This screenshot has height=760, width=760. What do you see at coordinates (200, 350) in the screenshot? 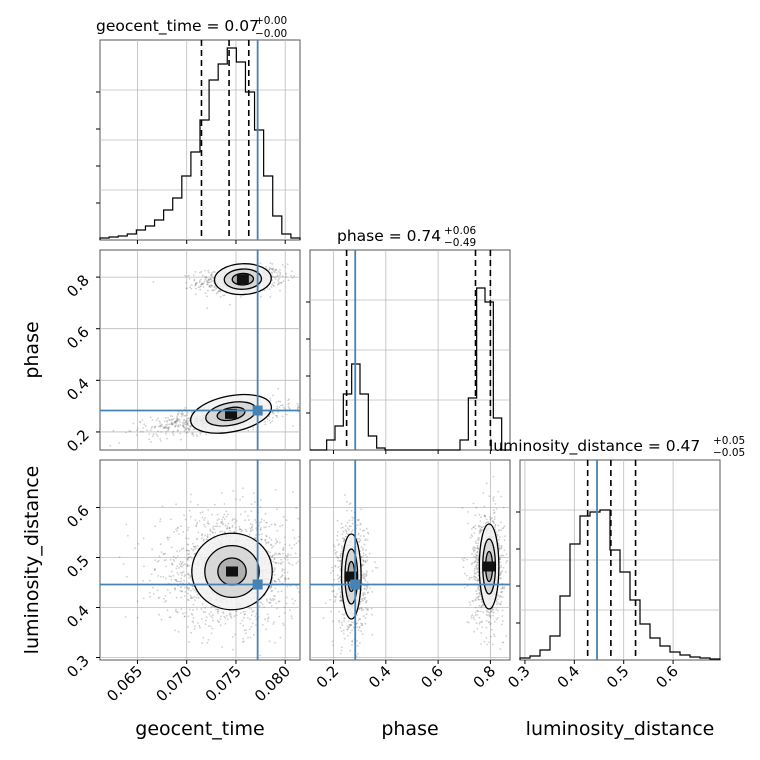
I see `panel-phase-vs-geocent-time` at bounding box center [200, 350].